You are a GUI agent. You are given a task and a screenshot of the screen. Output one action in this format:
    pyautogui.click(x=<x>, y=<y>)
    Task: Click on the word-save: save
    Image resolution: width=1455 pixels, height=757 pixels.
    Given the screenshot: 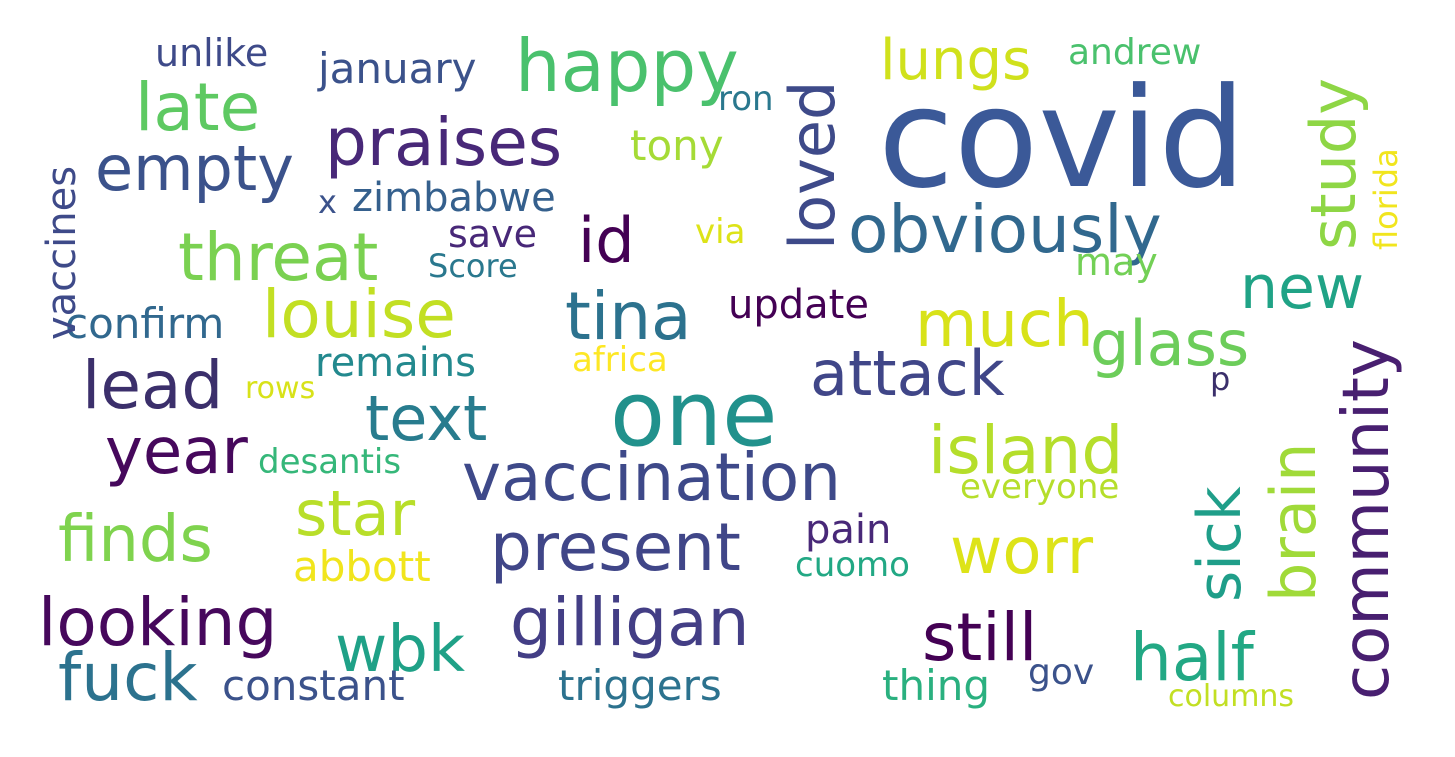 What is the action you would take?
    pyautogui.click(x=492, y=234)
    